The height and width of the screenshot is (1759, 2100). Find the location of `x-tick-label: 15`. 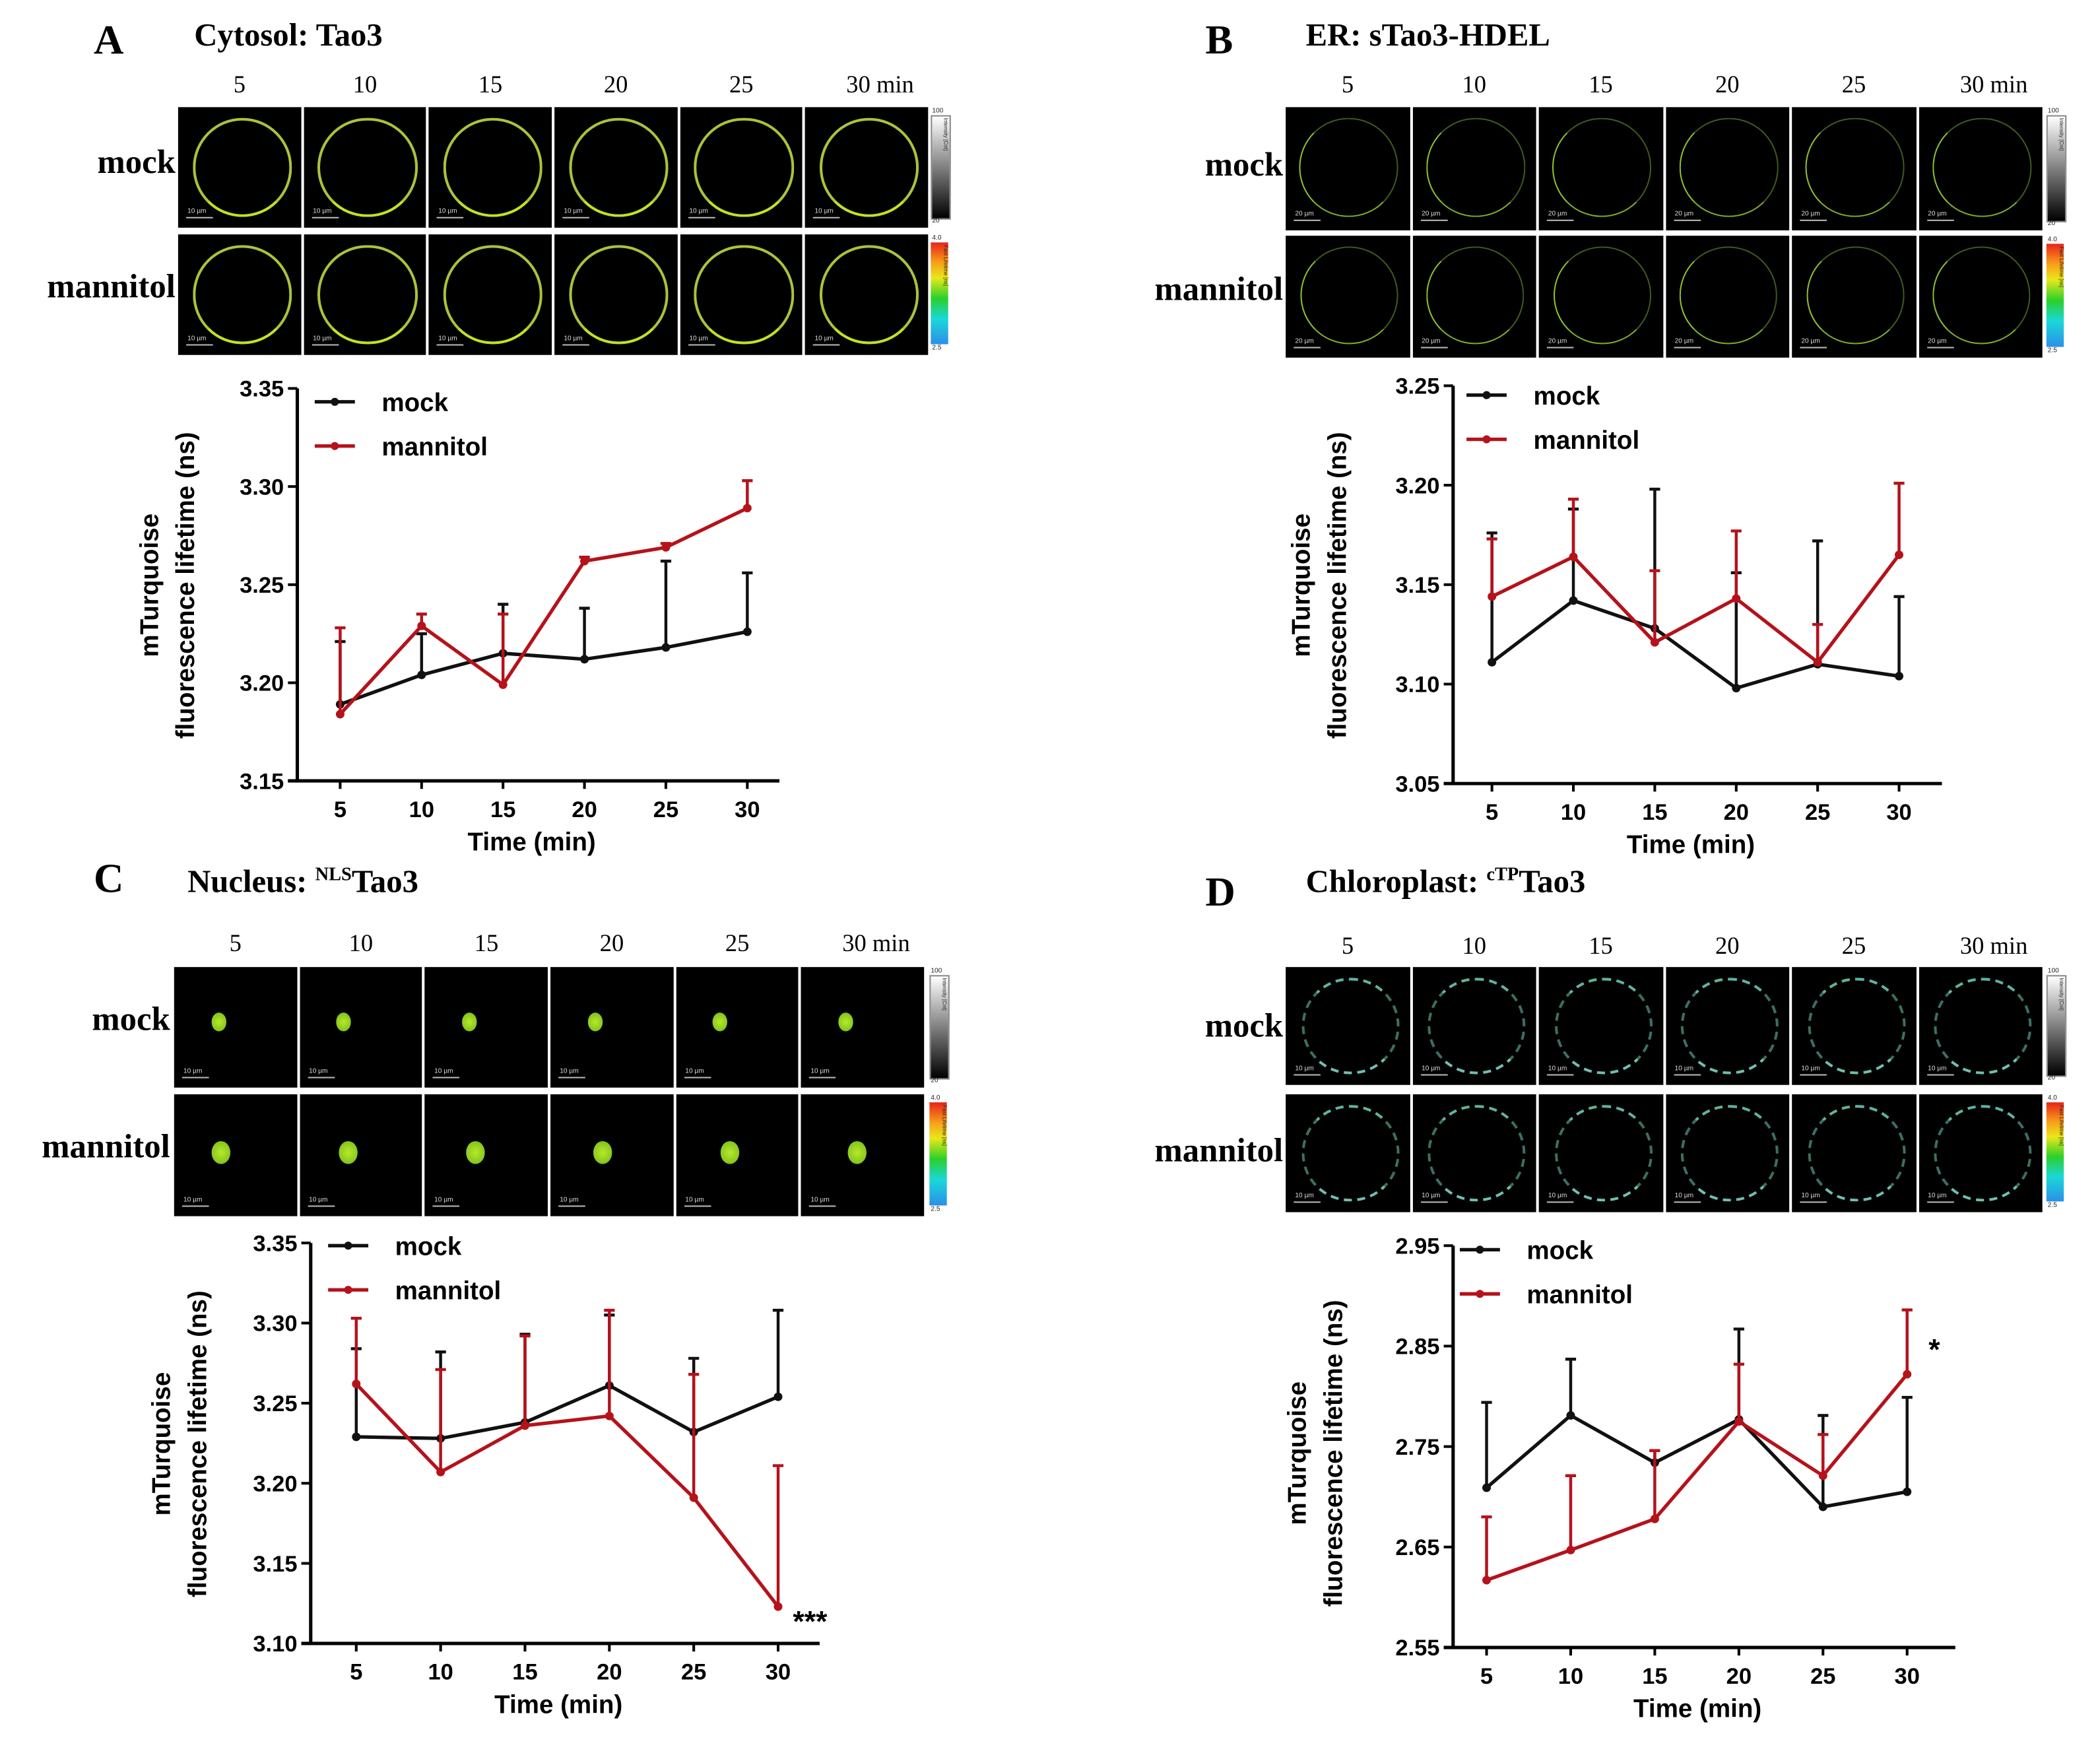

x-tick-label: 15 is located at coordinates (1654, 1676).